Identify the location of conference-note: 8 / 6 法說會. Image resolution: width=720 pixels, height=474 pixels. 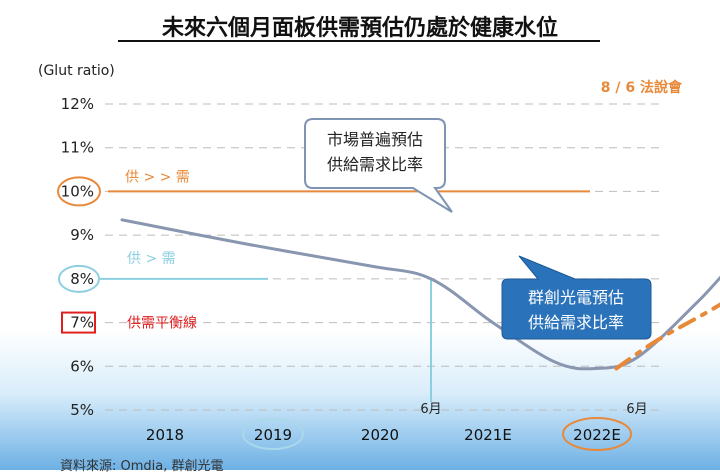
(642, 87).